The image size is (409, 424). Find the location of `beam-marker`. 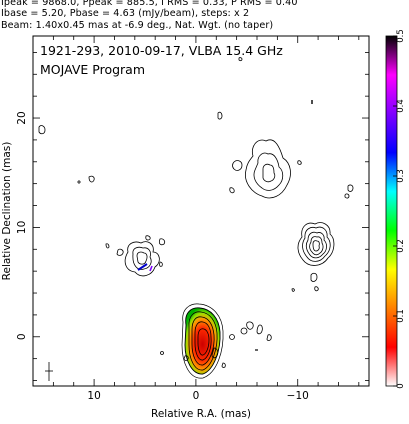

beam-marker is located at coordinates (49, 371).